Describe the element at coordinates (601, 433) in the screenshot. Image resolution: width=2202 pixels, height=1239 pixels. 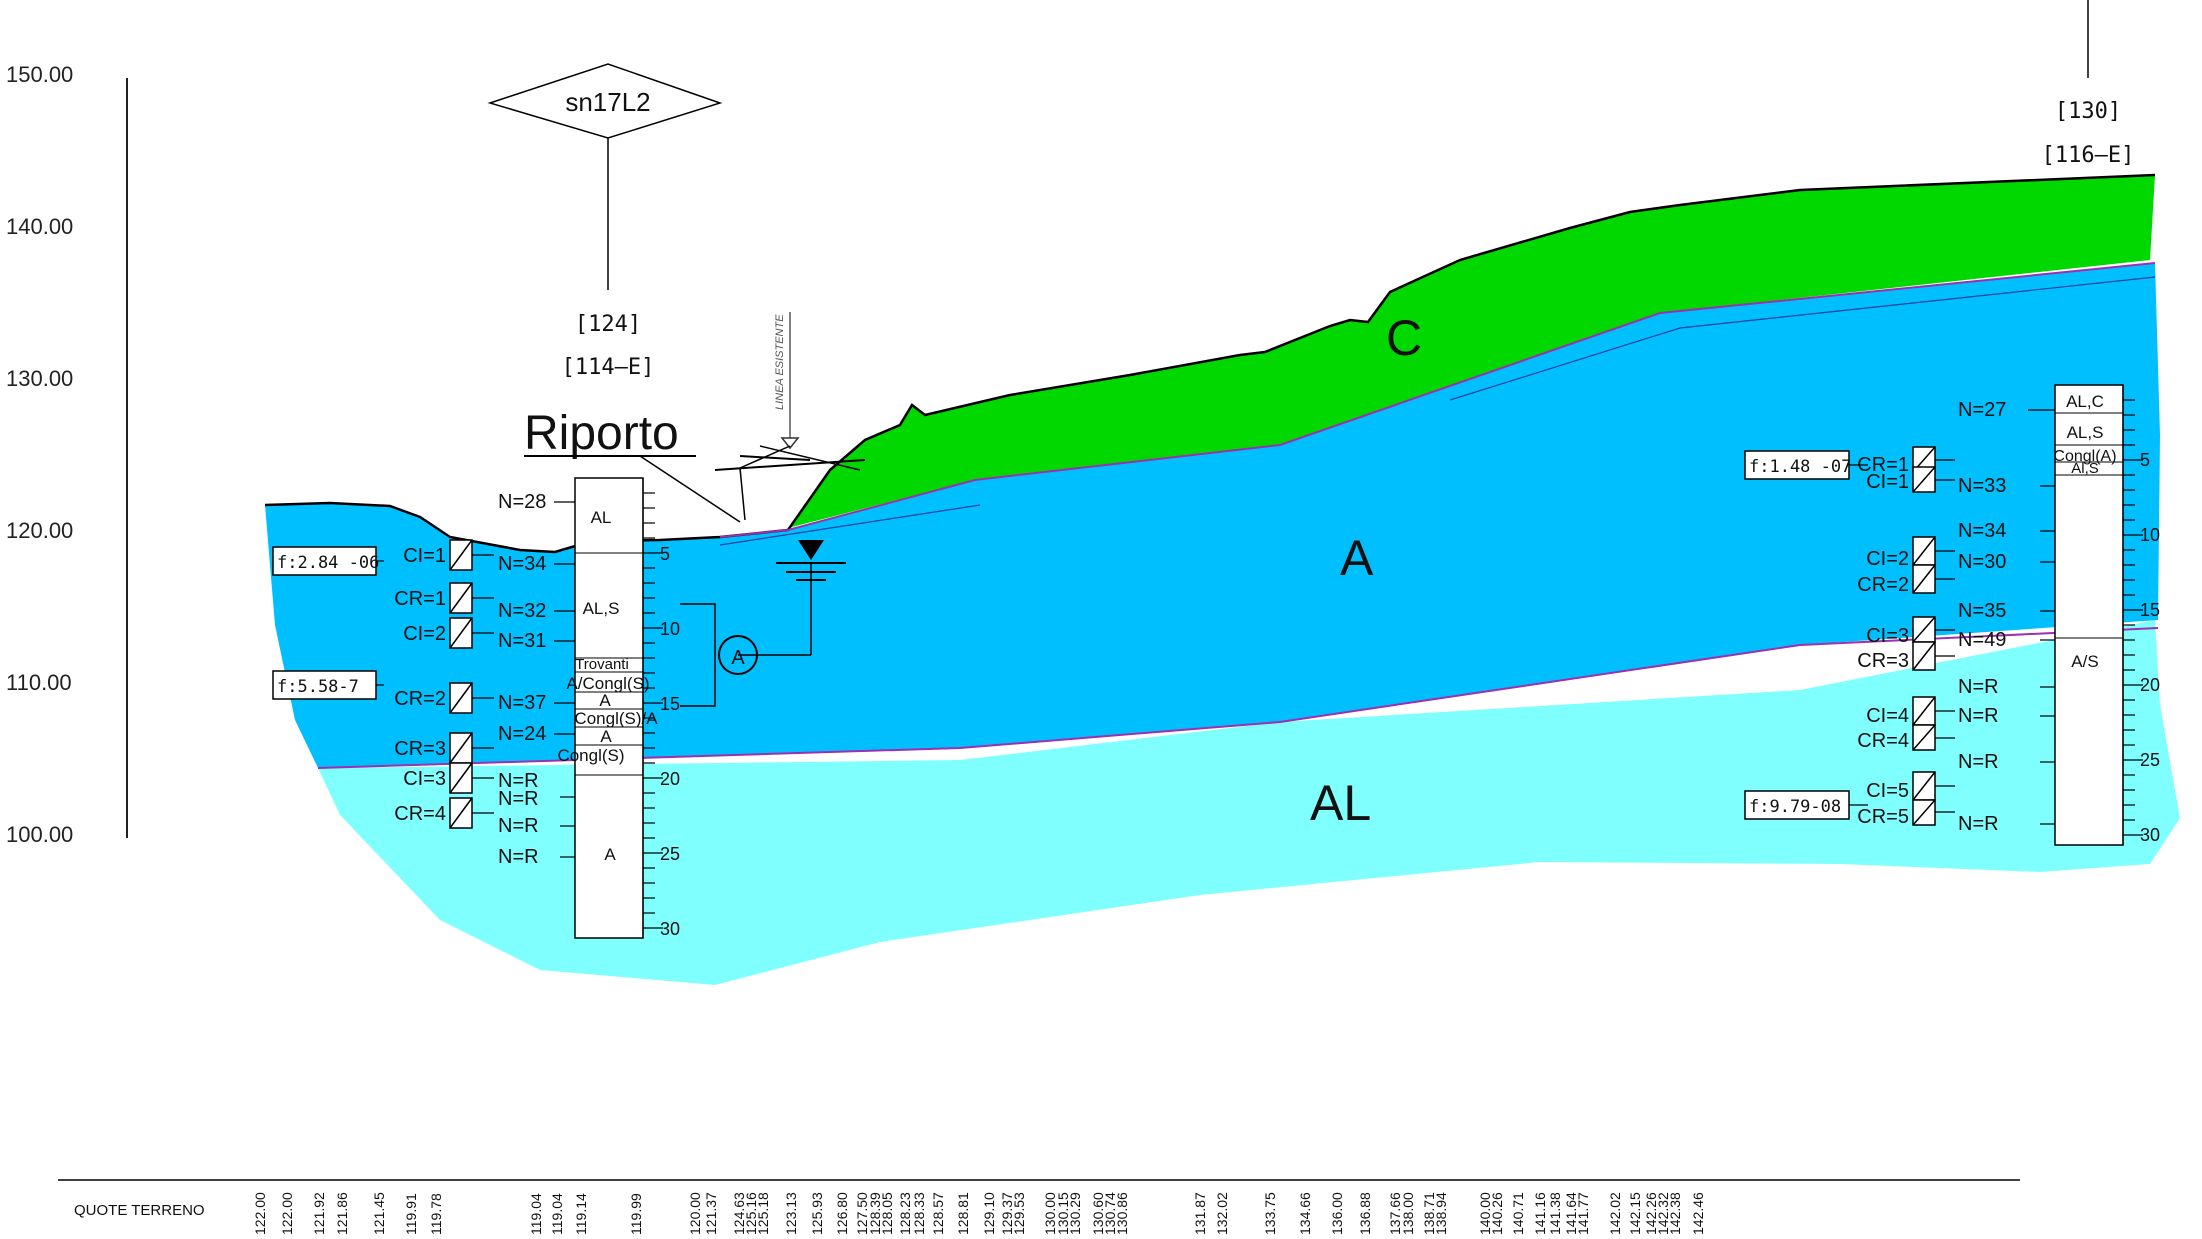
I see `riporto-label: Riporto` at that location.